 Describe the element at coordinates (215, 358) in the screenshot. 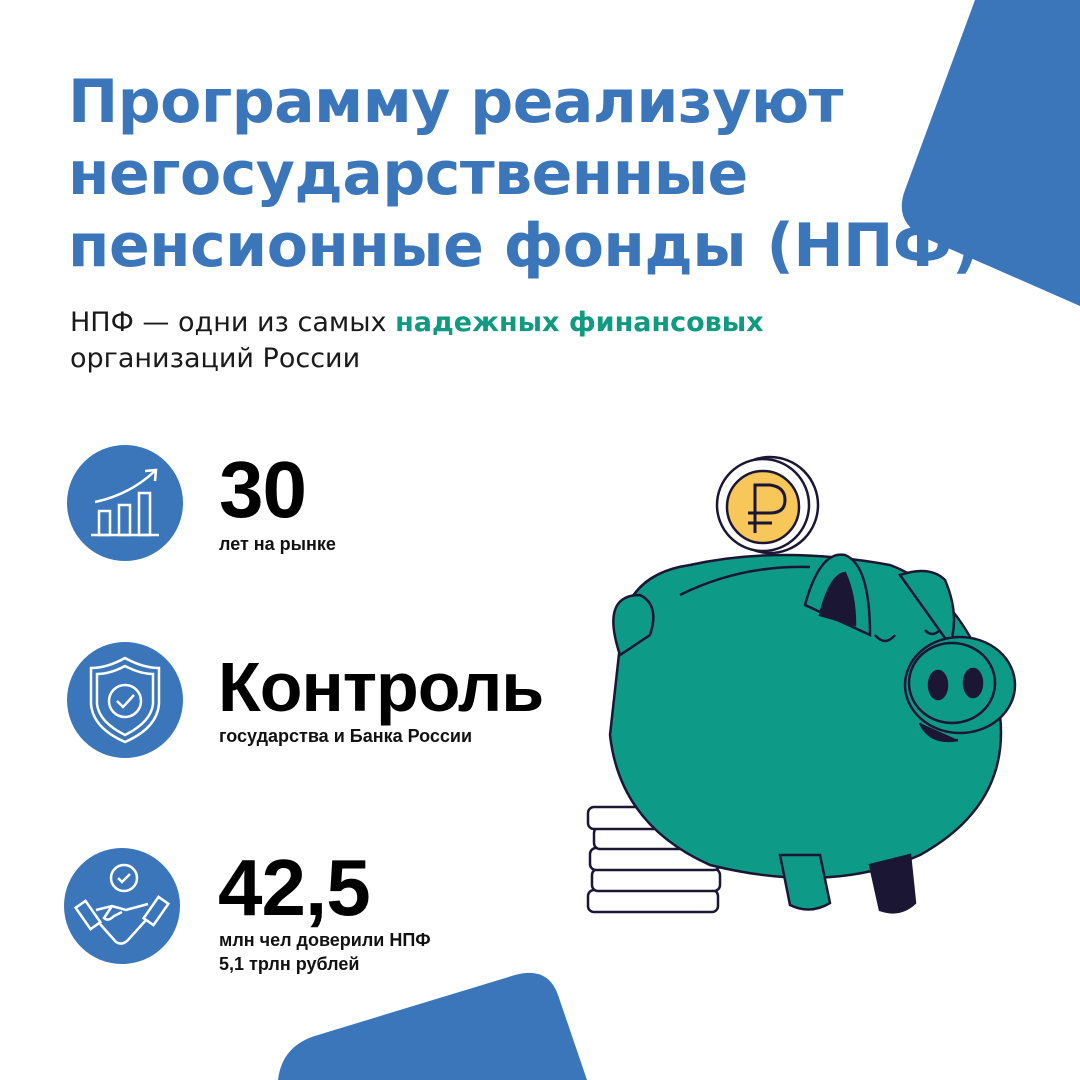

I see `subtitle-text: организаций России` at that location.